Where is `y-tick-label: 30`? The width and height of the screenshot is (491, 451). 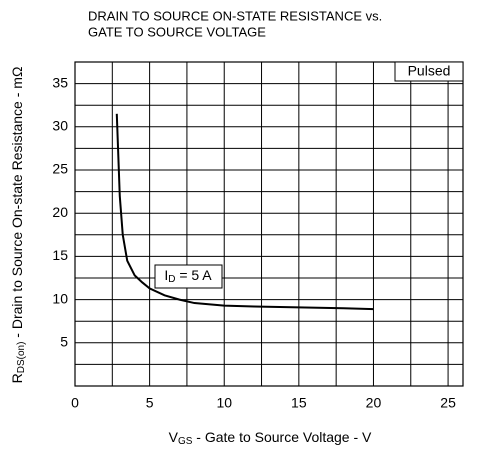
y-tick-label: 30 is located at coordinates (60, 126).